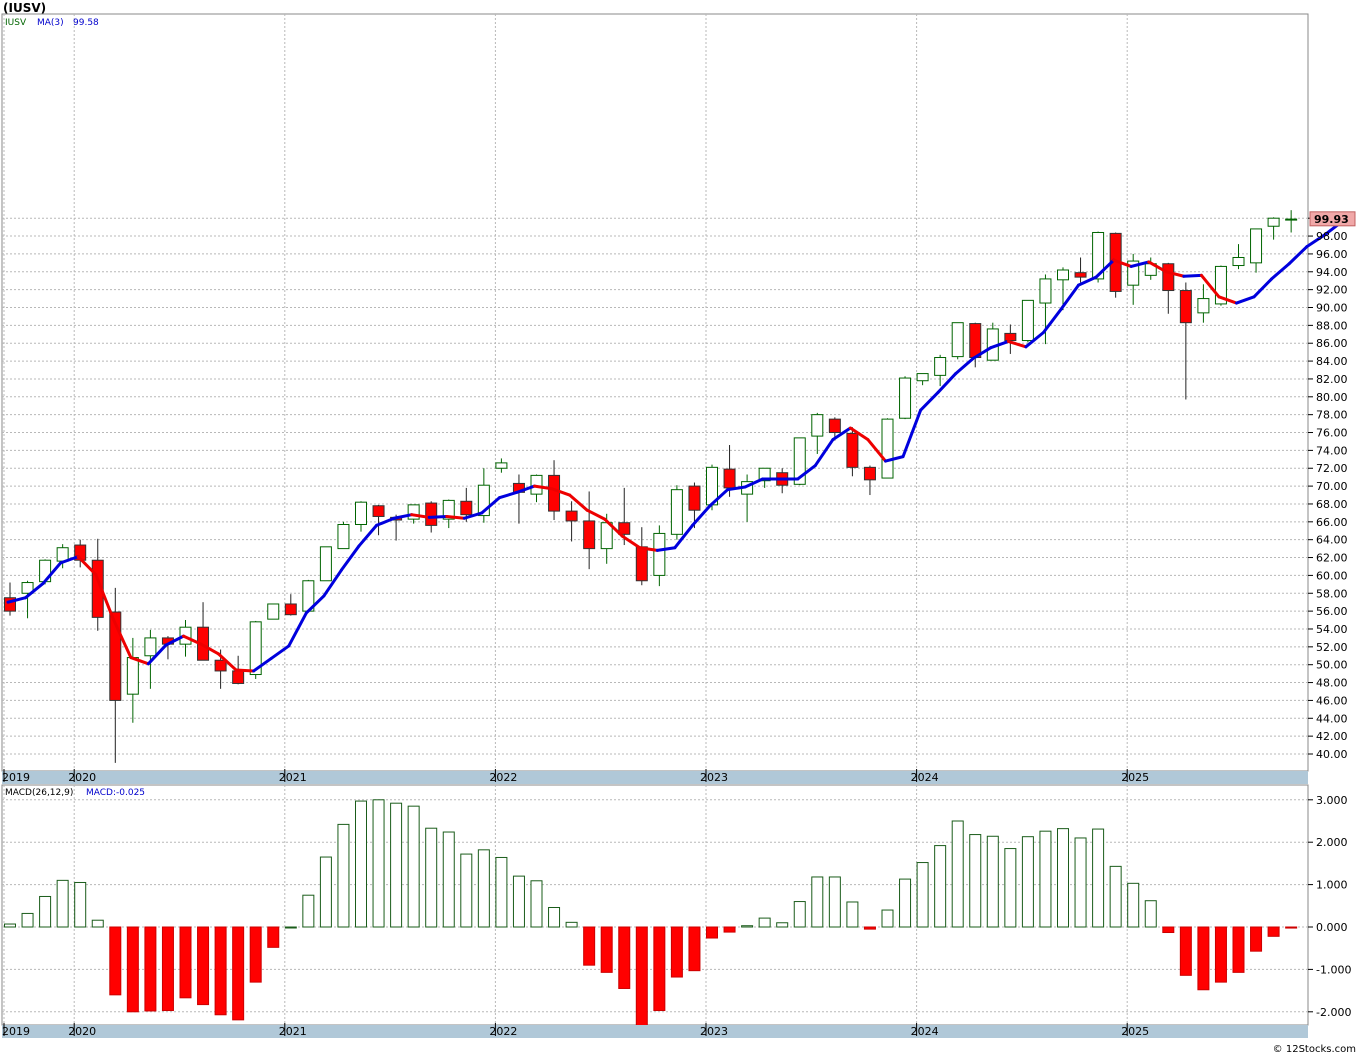 The width and height of the screenshot is (1360, 1056). Describe the element at coordinates (293, 777) in the screenshot. I see `year-label: 2021` at that location.